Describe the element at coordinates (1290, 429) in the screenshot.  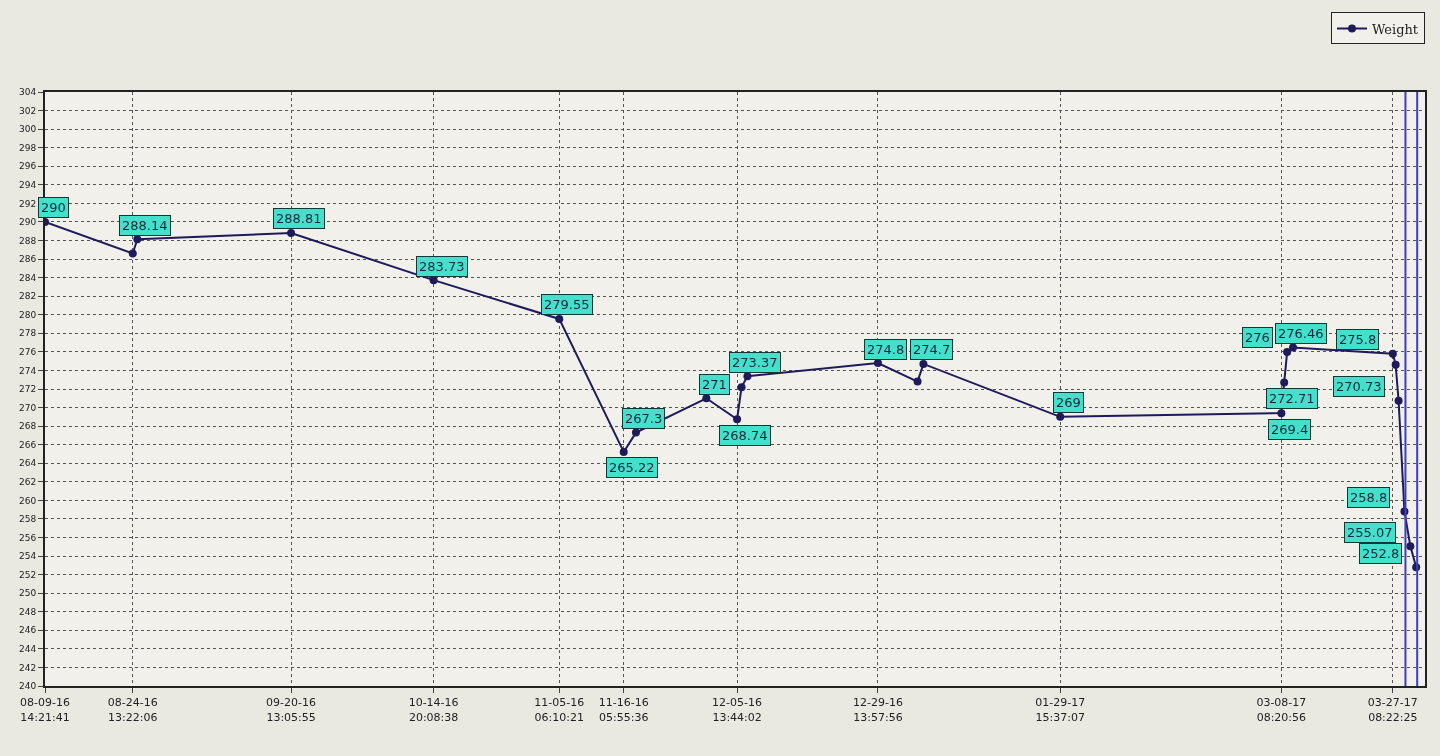
I see `data-label: 269.4` at that location.